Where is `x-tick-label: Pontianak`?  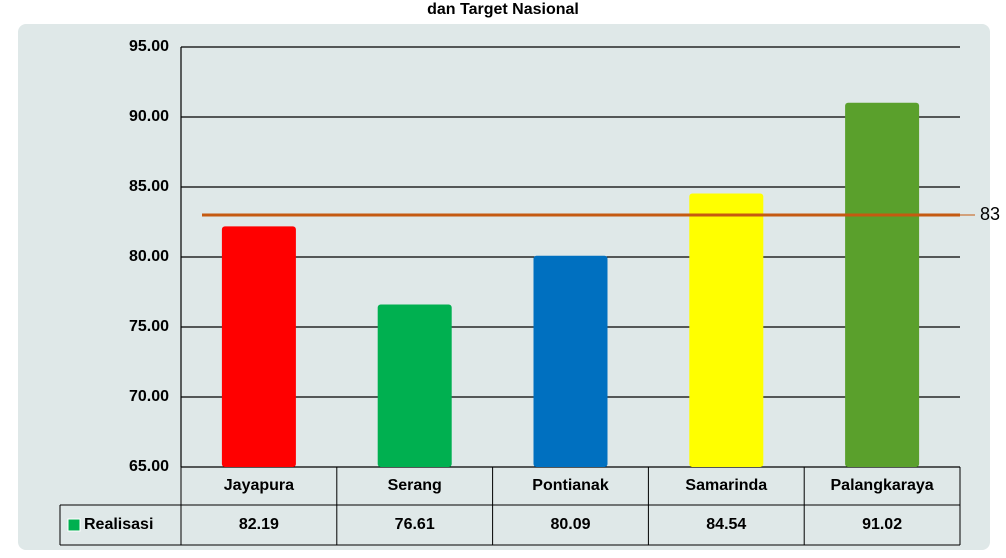 x-tick-label: Pontianak is located at coordinates (570, 485).